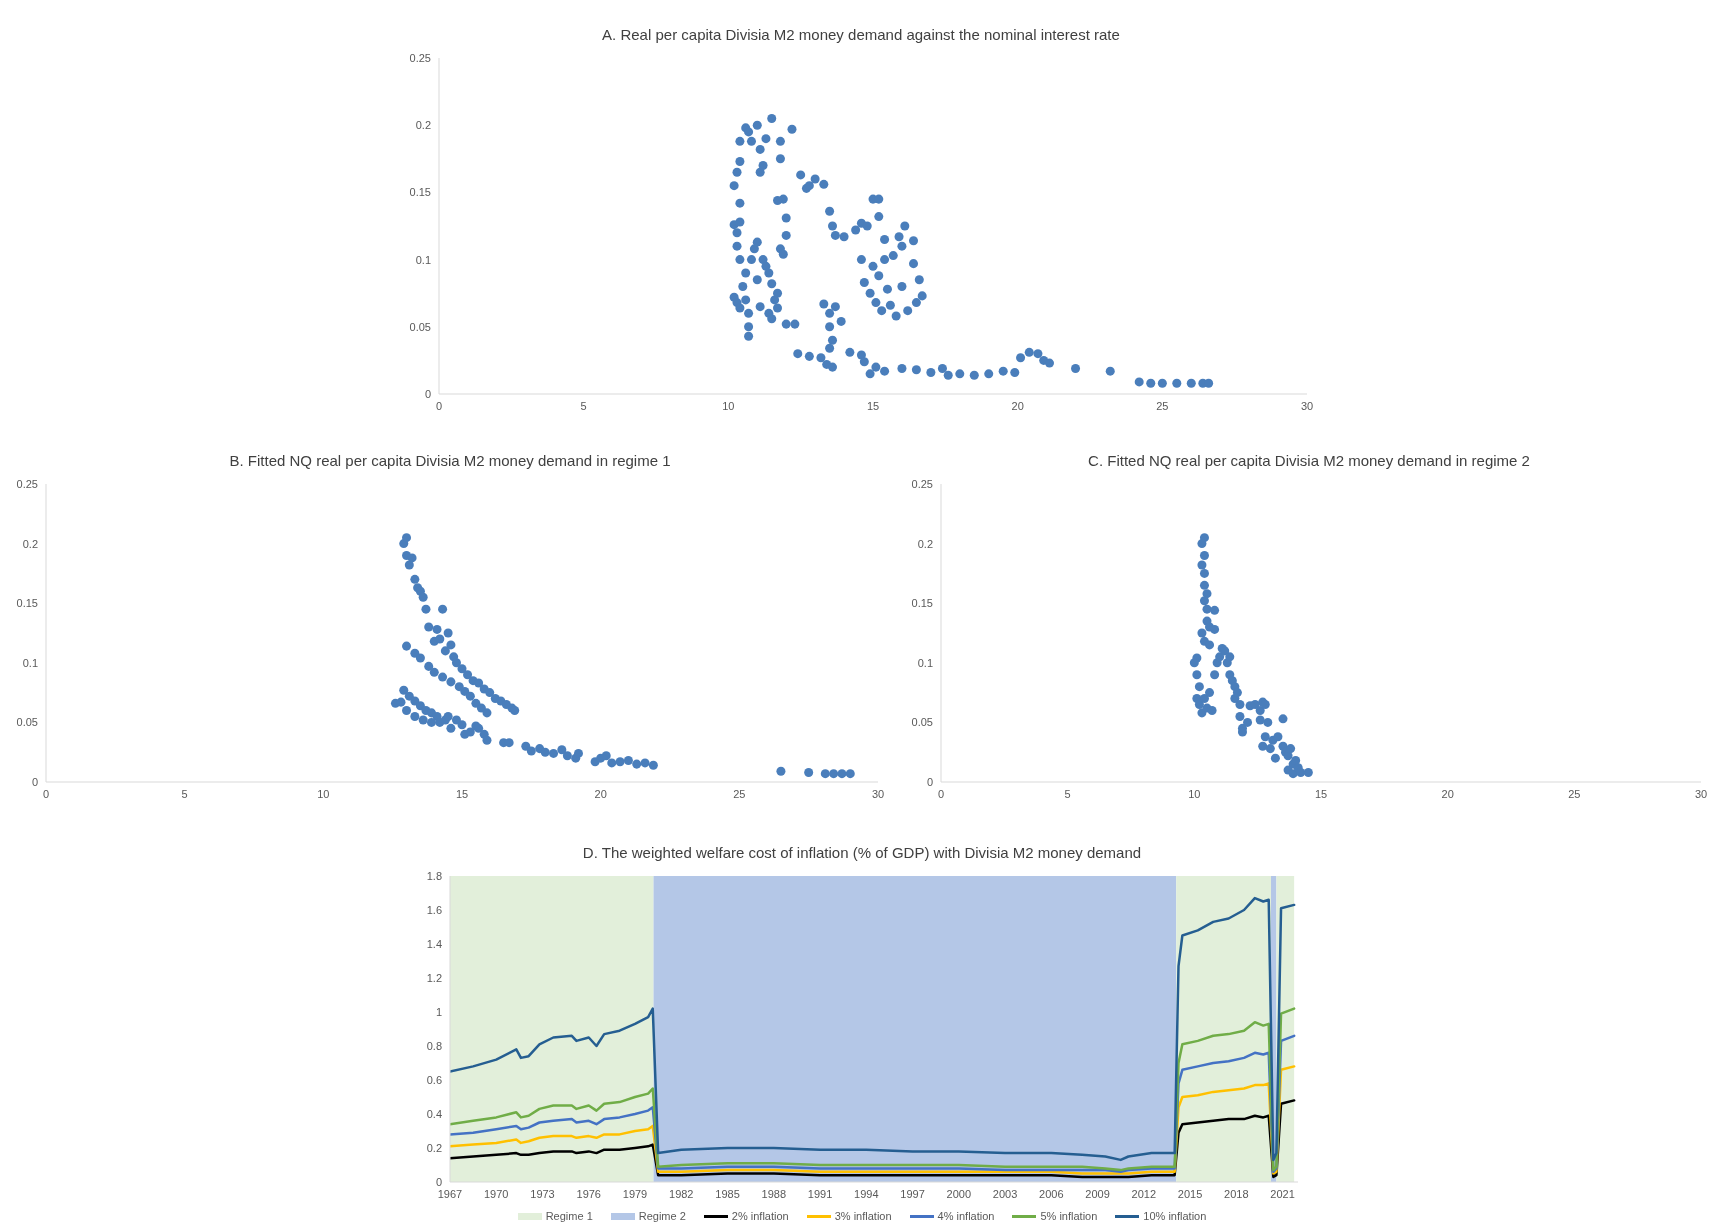 The image size is (1711, 1228). I want to click on x-tick-label: 2015, so click(1190, 1193).